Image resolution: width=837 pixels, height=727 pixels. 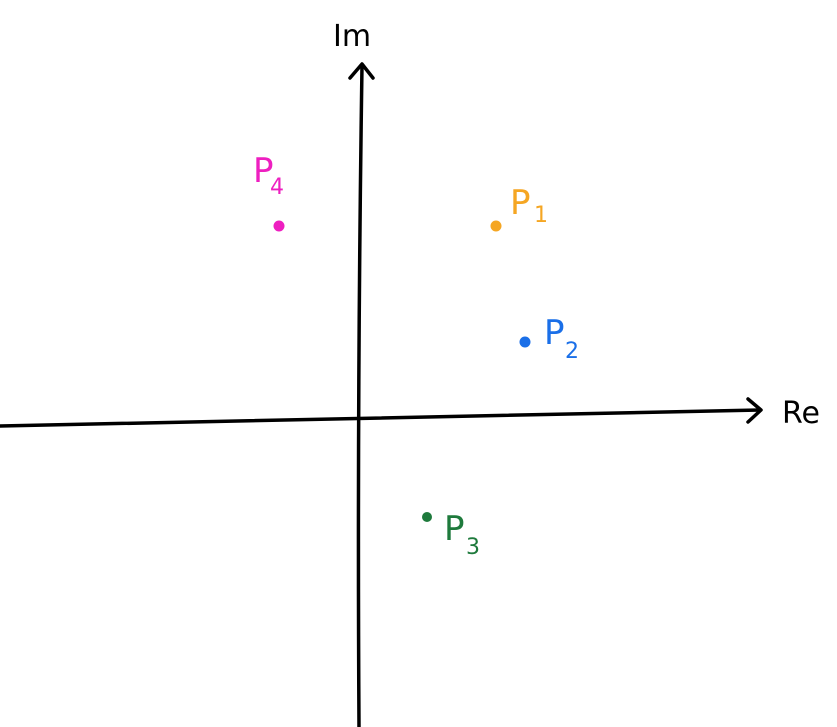 I want to click on real-axis, so click(x=381, y=418).